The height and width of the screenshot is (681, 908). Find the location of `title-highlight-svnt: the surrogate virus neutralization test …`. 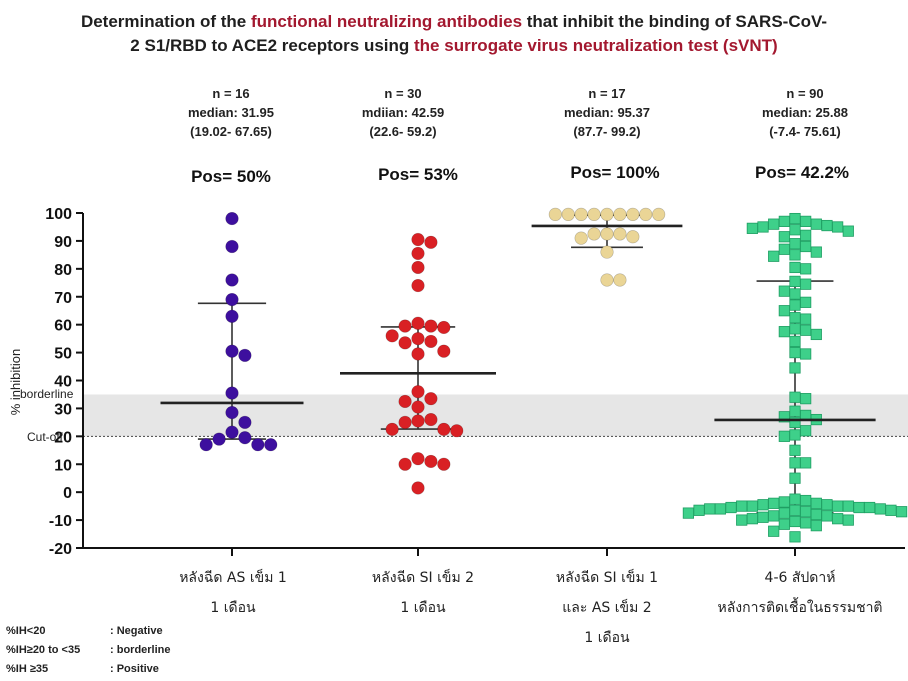

title-highlight-svnt: the surrogate virus neutralization test … is located at coordinates (596, 45).